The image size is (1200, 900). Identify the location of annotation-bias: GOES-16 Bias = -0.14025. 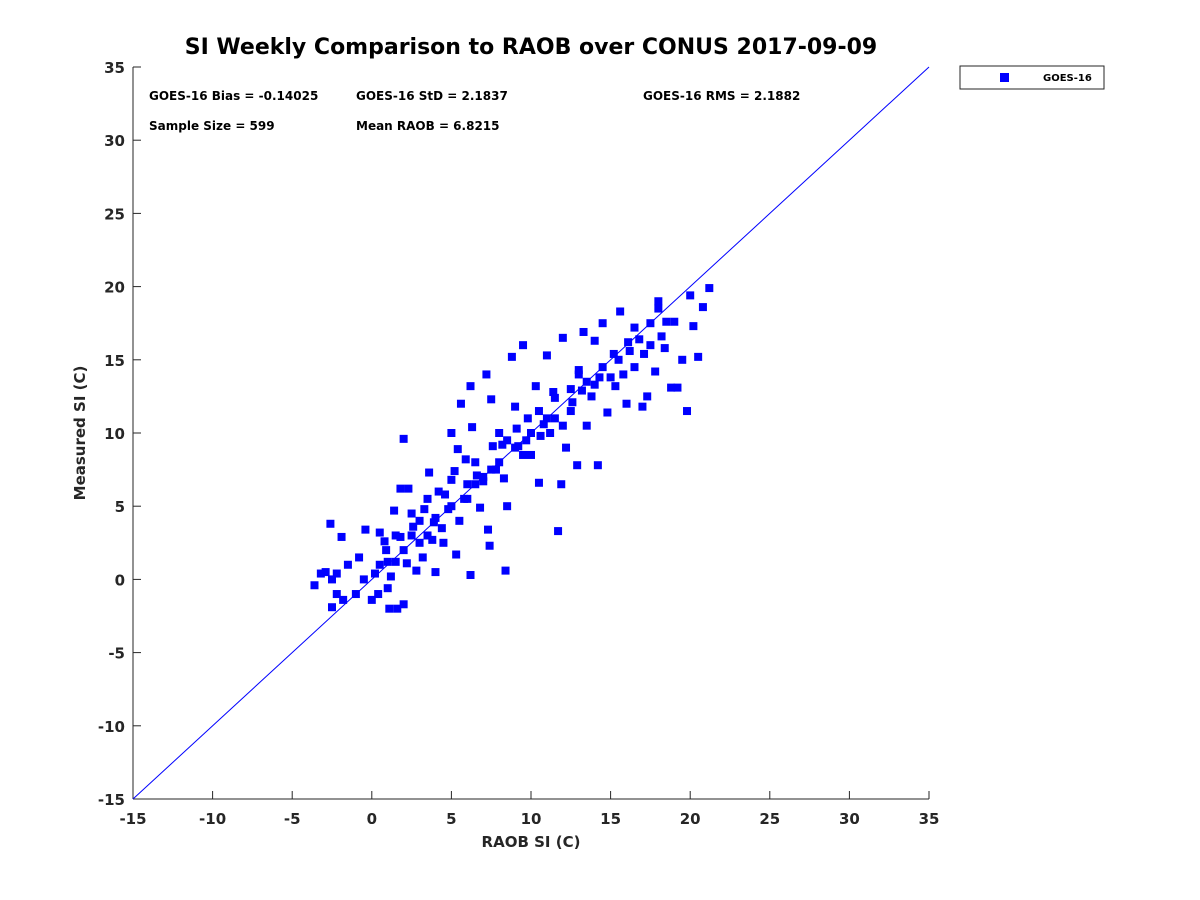
(233, 96).